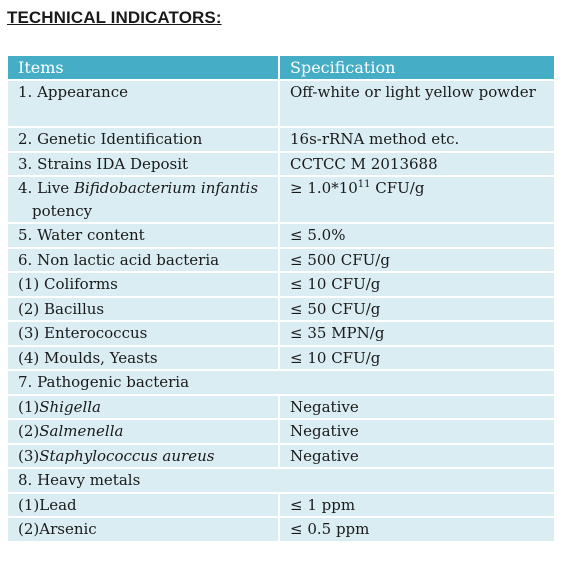  I want to click on specification-column-header: Specification, so click(417, 67).